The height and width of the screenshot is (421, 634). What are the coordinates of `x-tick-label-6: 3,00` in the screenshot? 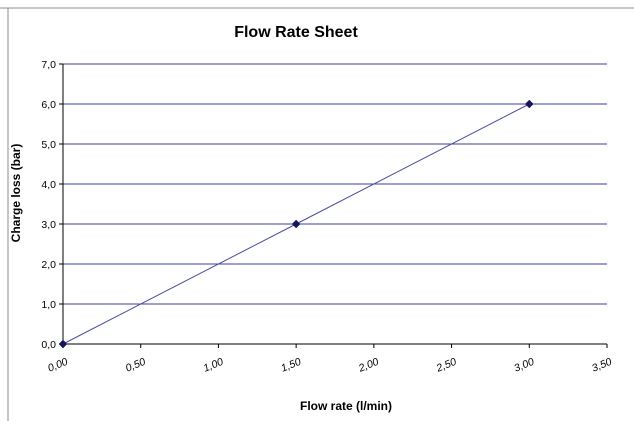 It's located at (524, 365).